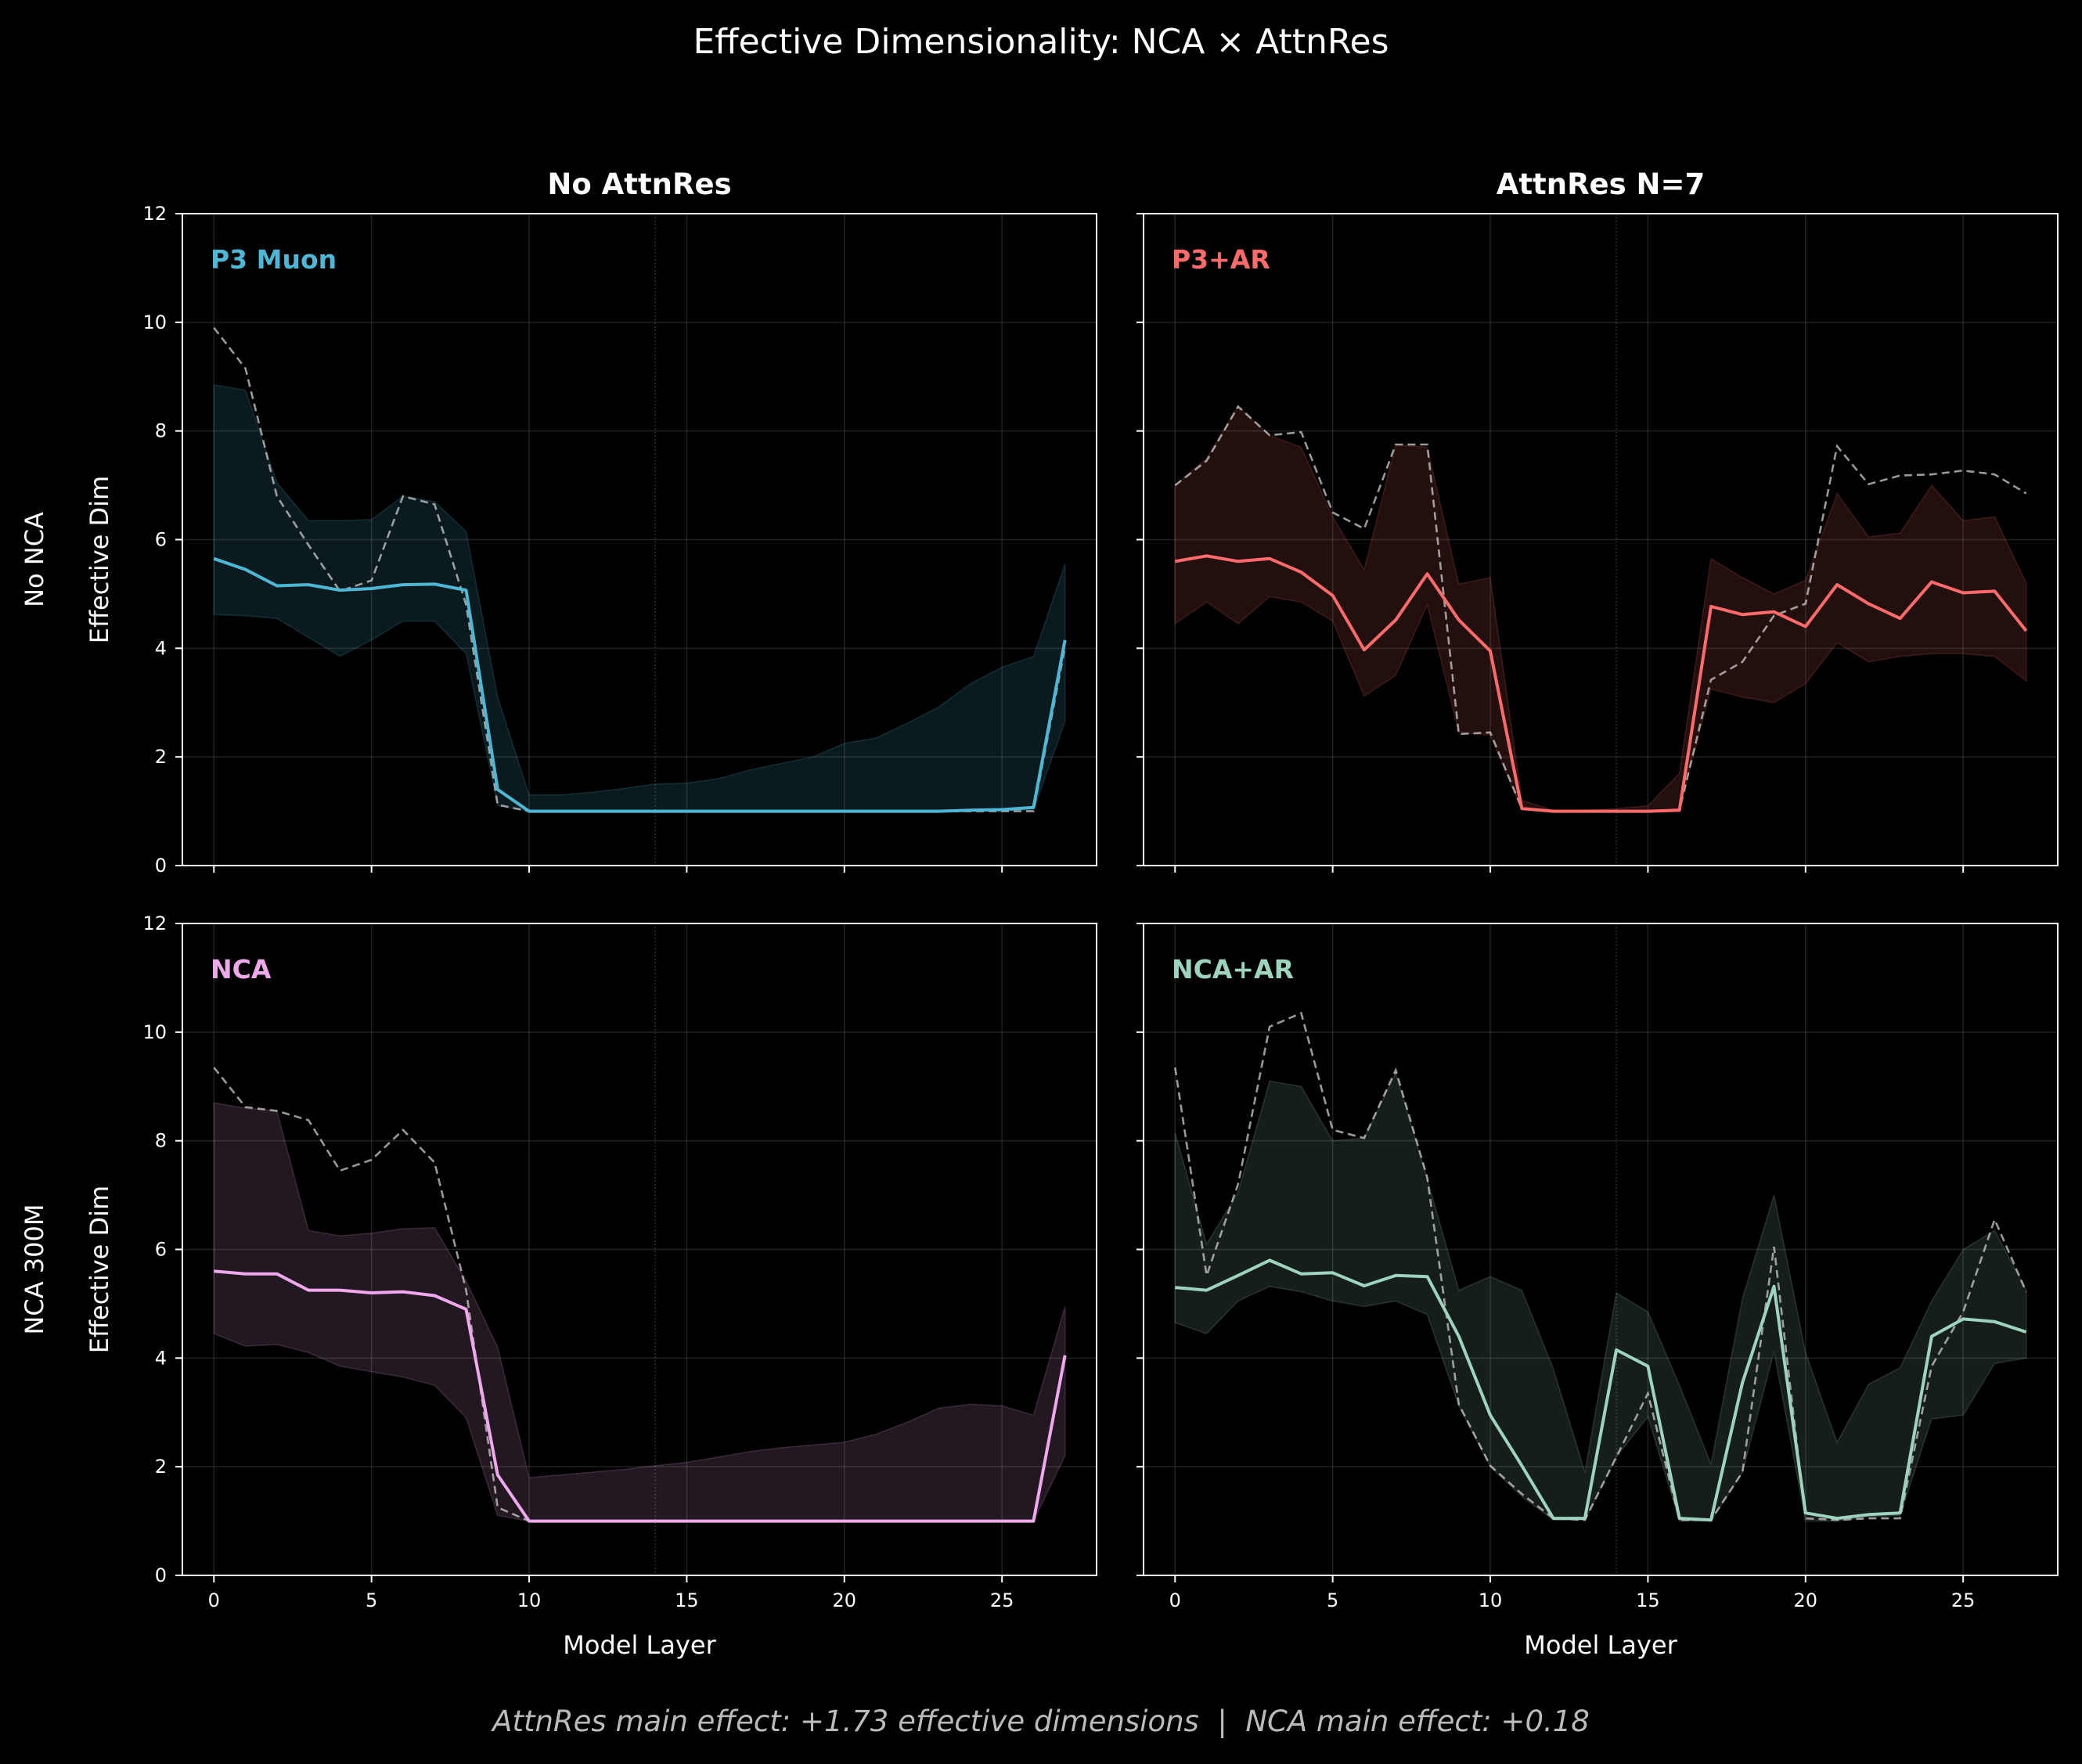 The image size is (2082, 1764). Describe the element at coordinates (274, 259) in the screenshot. I see `panel-label: P3 Muon` at that location.